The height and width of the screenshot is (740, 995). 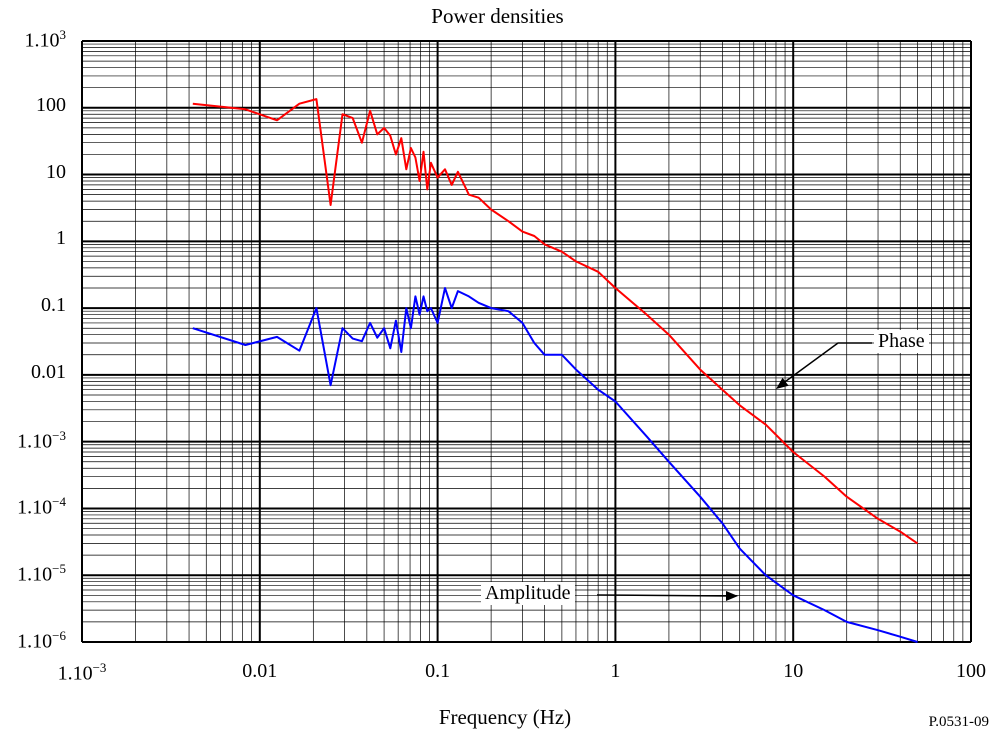 I want to click on chart-title: Power densities, so click(x=497, y=16).